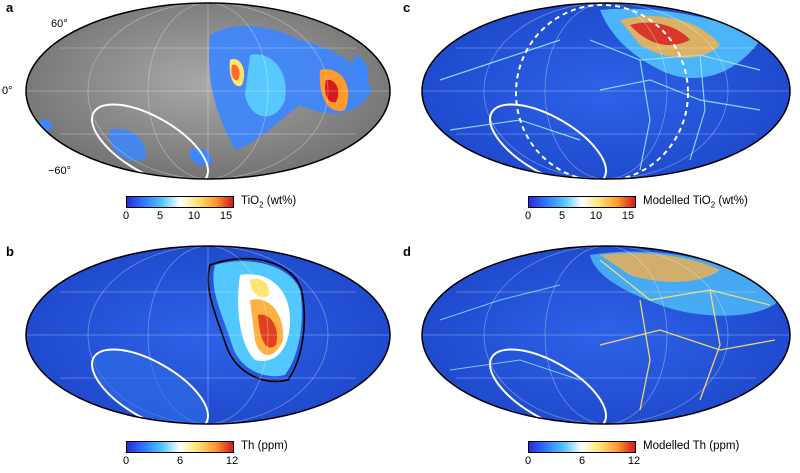  What do you see at coordinates (180, 447) in the screenshot?
I see `colorbar-b` at bounding box center [180, 447].